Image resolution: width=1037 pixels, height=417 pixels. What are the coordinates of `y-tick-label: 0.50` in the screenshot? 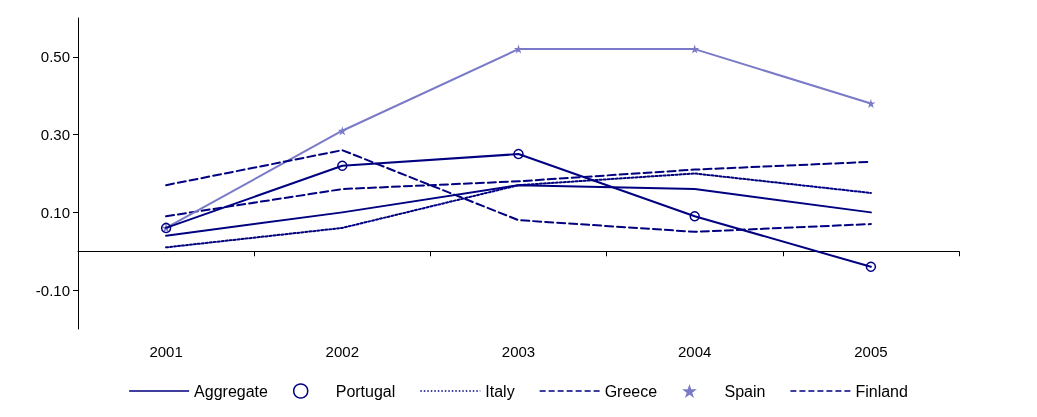 It's located at (55, 57).